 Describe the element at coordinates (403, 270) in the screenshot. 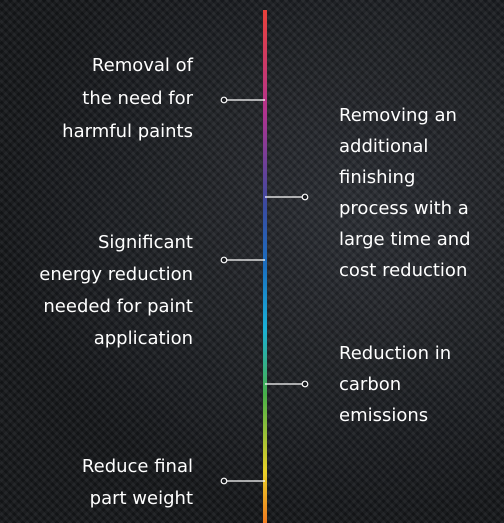

I see `benefit-text: cost reduction` at that location.